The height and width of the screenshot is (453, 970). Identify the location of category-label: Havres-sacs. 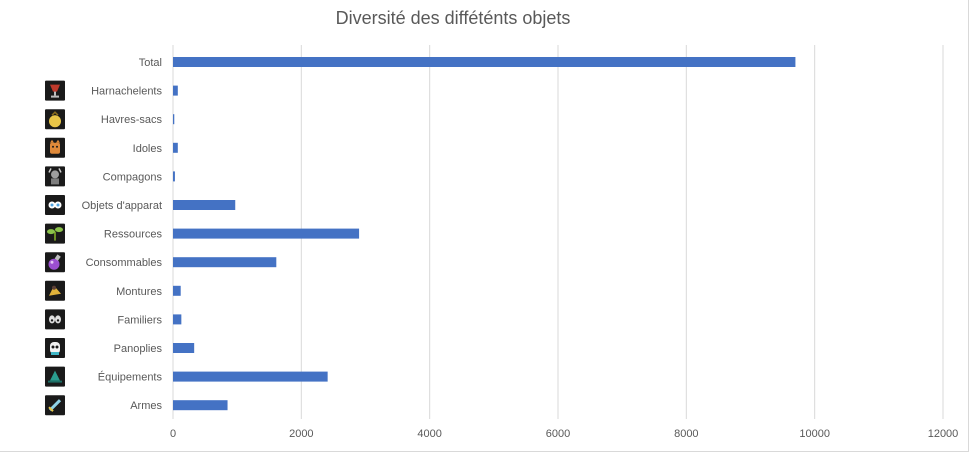
(132, 120).